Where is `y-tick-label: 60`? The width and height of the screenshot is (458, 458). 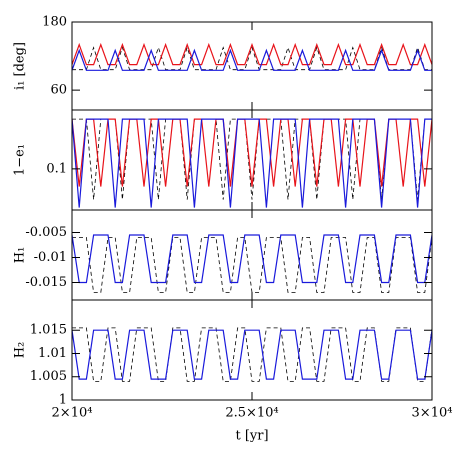 y-tick-label: 60 is located at coordinates (58, 90).